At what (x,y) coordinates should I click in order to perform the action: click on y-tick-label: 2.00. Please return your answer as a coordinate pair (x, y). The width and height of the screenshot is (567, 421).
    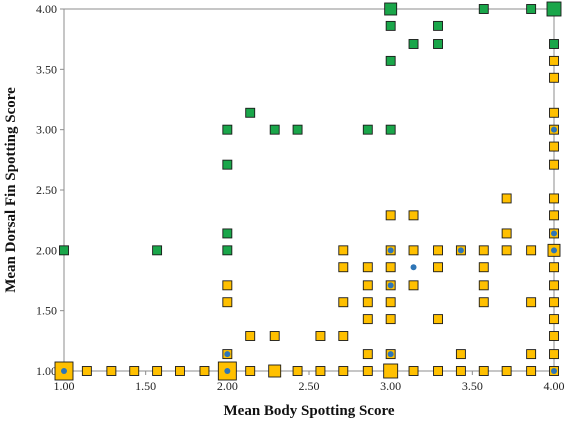
    Looking at the image, I should click on (46, 250).